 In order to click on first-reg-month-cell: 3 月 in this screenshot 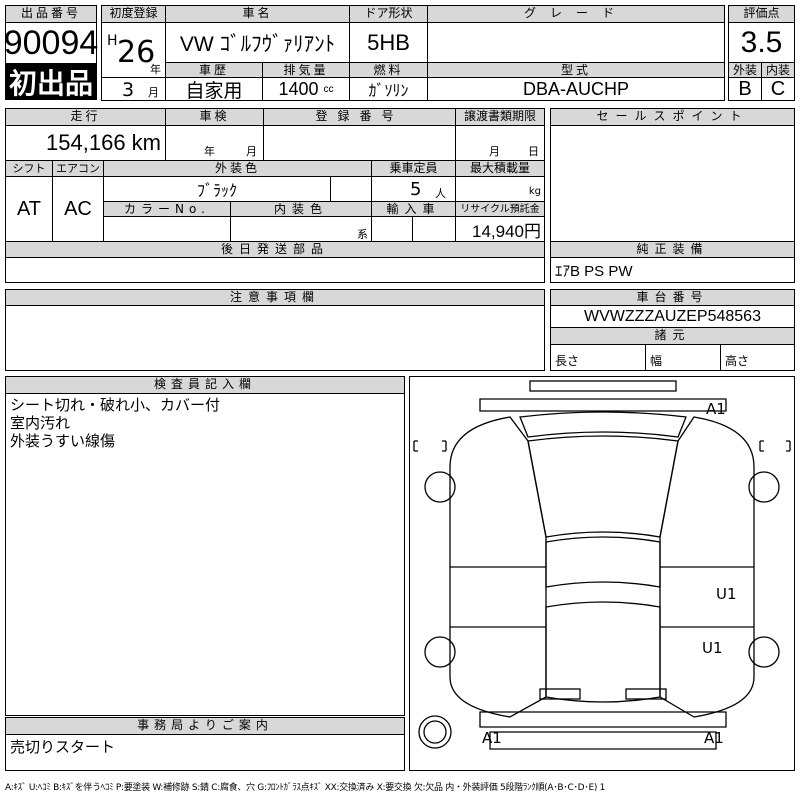, I will do `click(133, 89)`.